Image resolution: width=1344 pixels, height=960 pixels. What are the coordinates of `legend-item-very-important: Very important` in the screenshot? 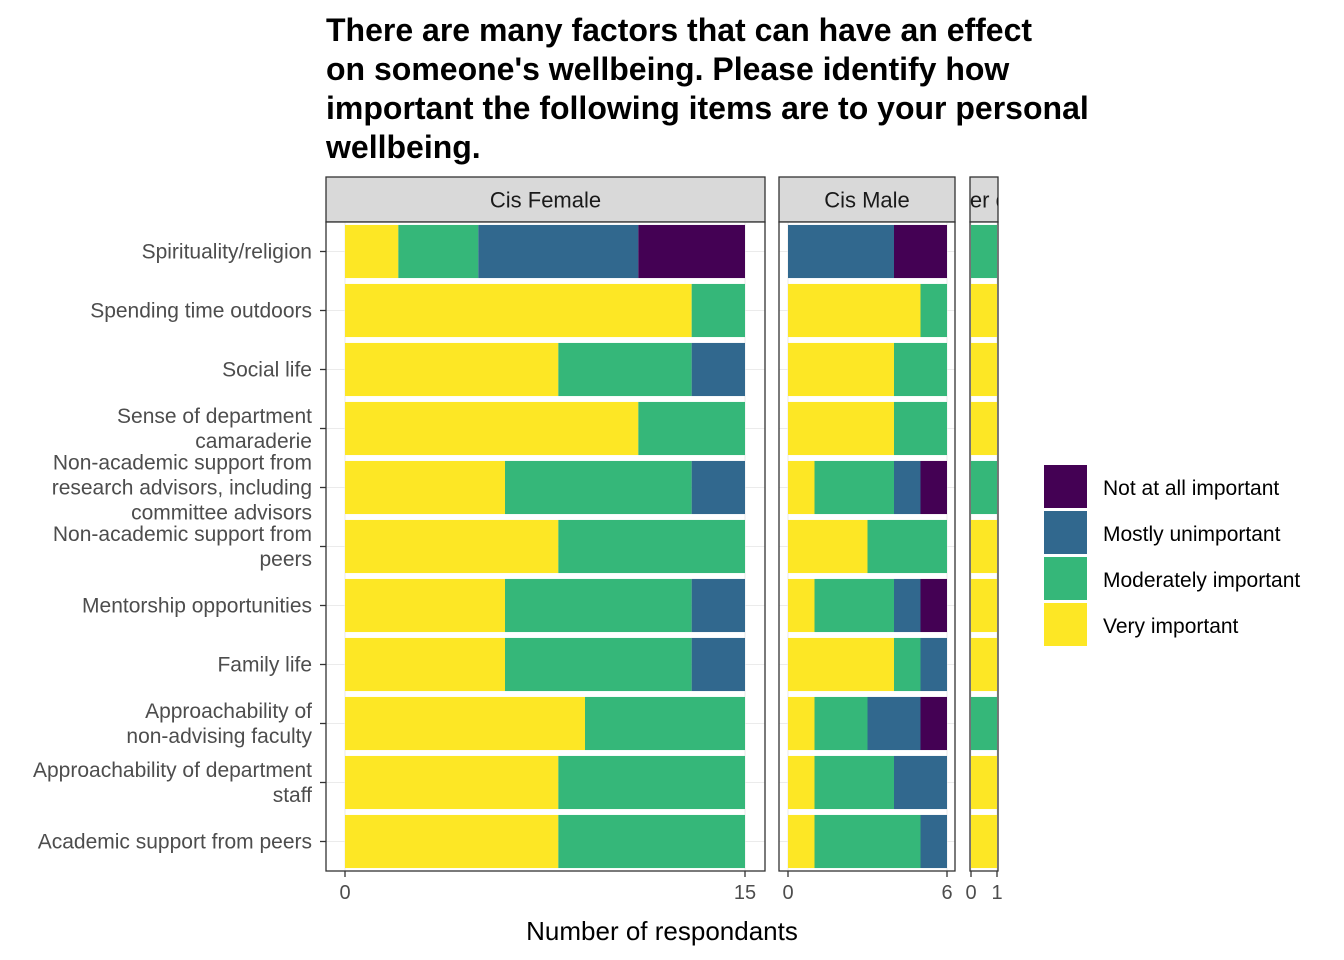 It's located at (1141, 624).